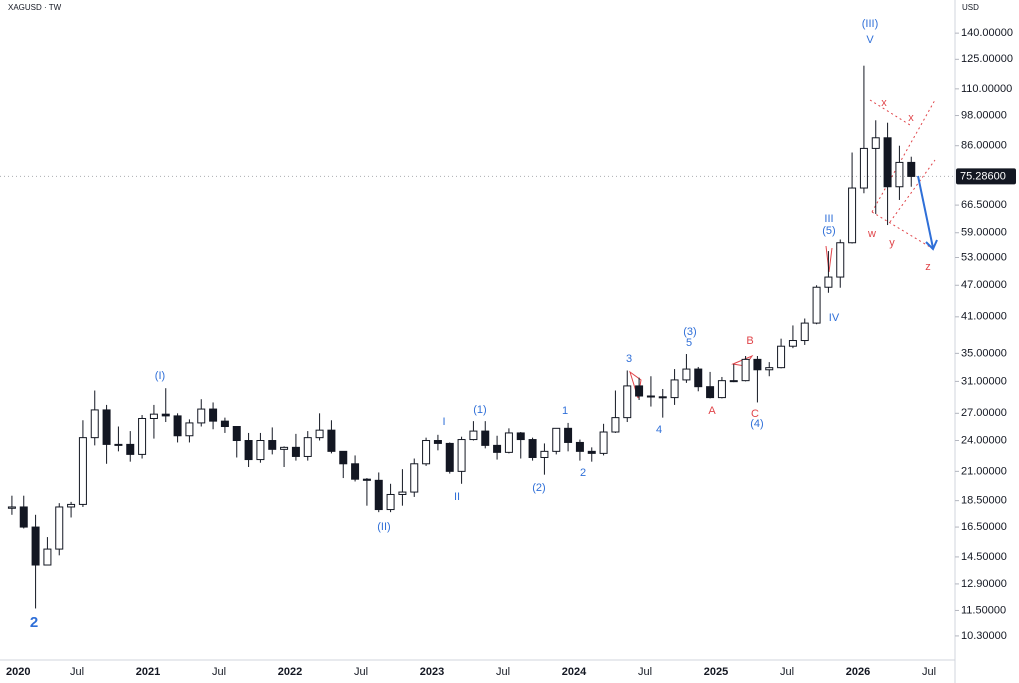  What do you see at coordinates (290, 672) in the screenshot?
I see `x-tick-label: 2022` at bounding box center [290, 672].